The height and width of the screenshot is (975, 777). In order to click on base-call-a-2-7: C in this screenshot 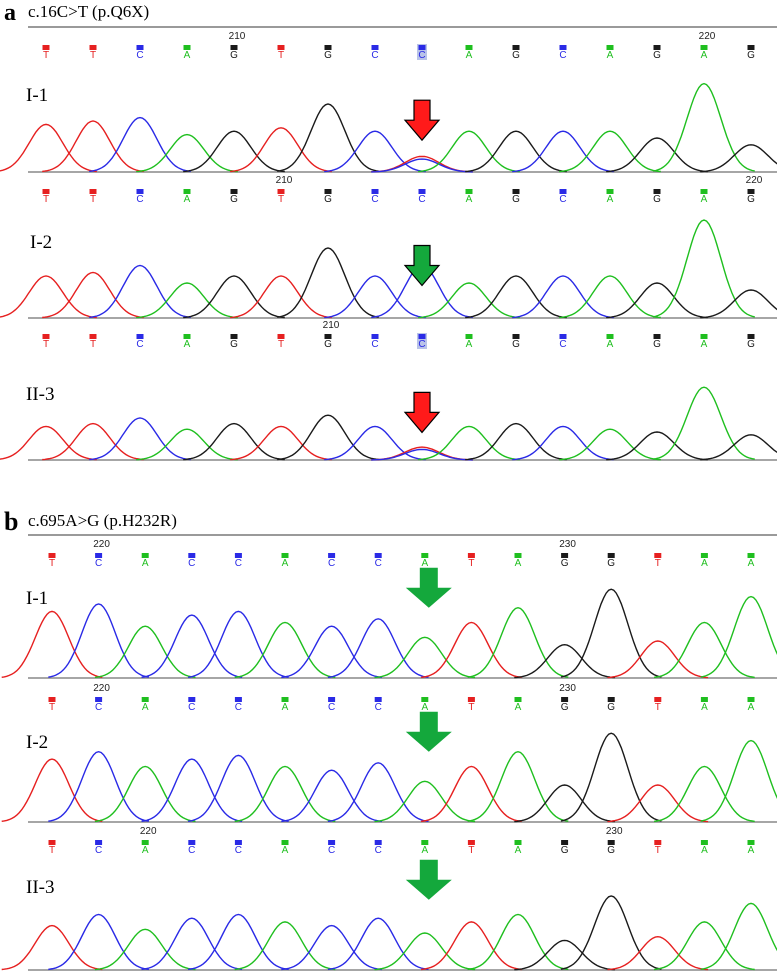, I will do `click(374, 199)`.